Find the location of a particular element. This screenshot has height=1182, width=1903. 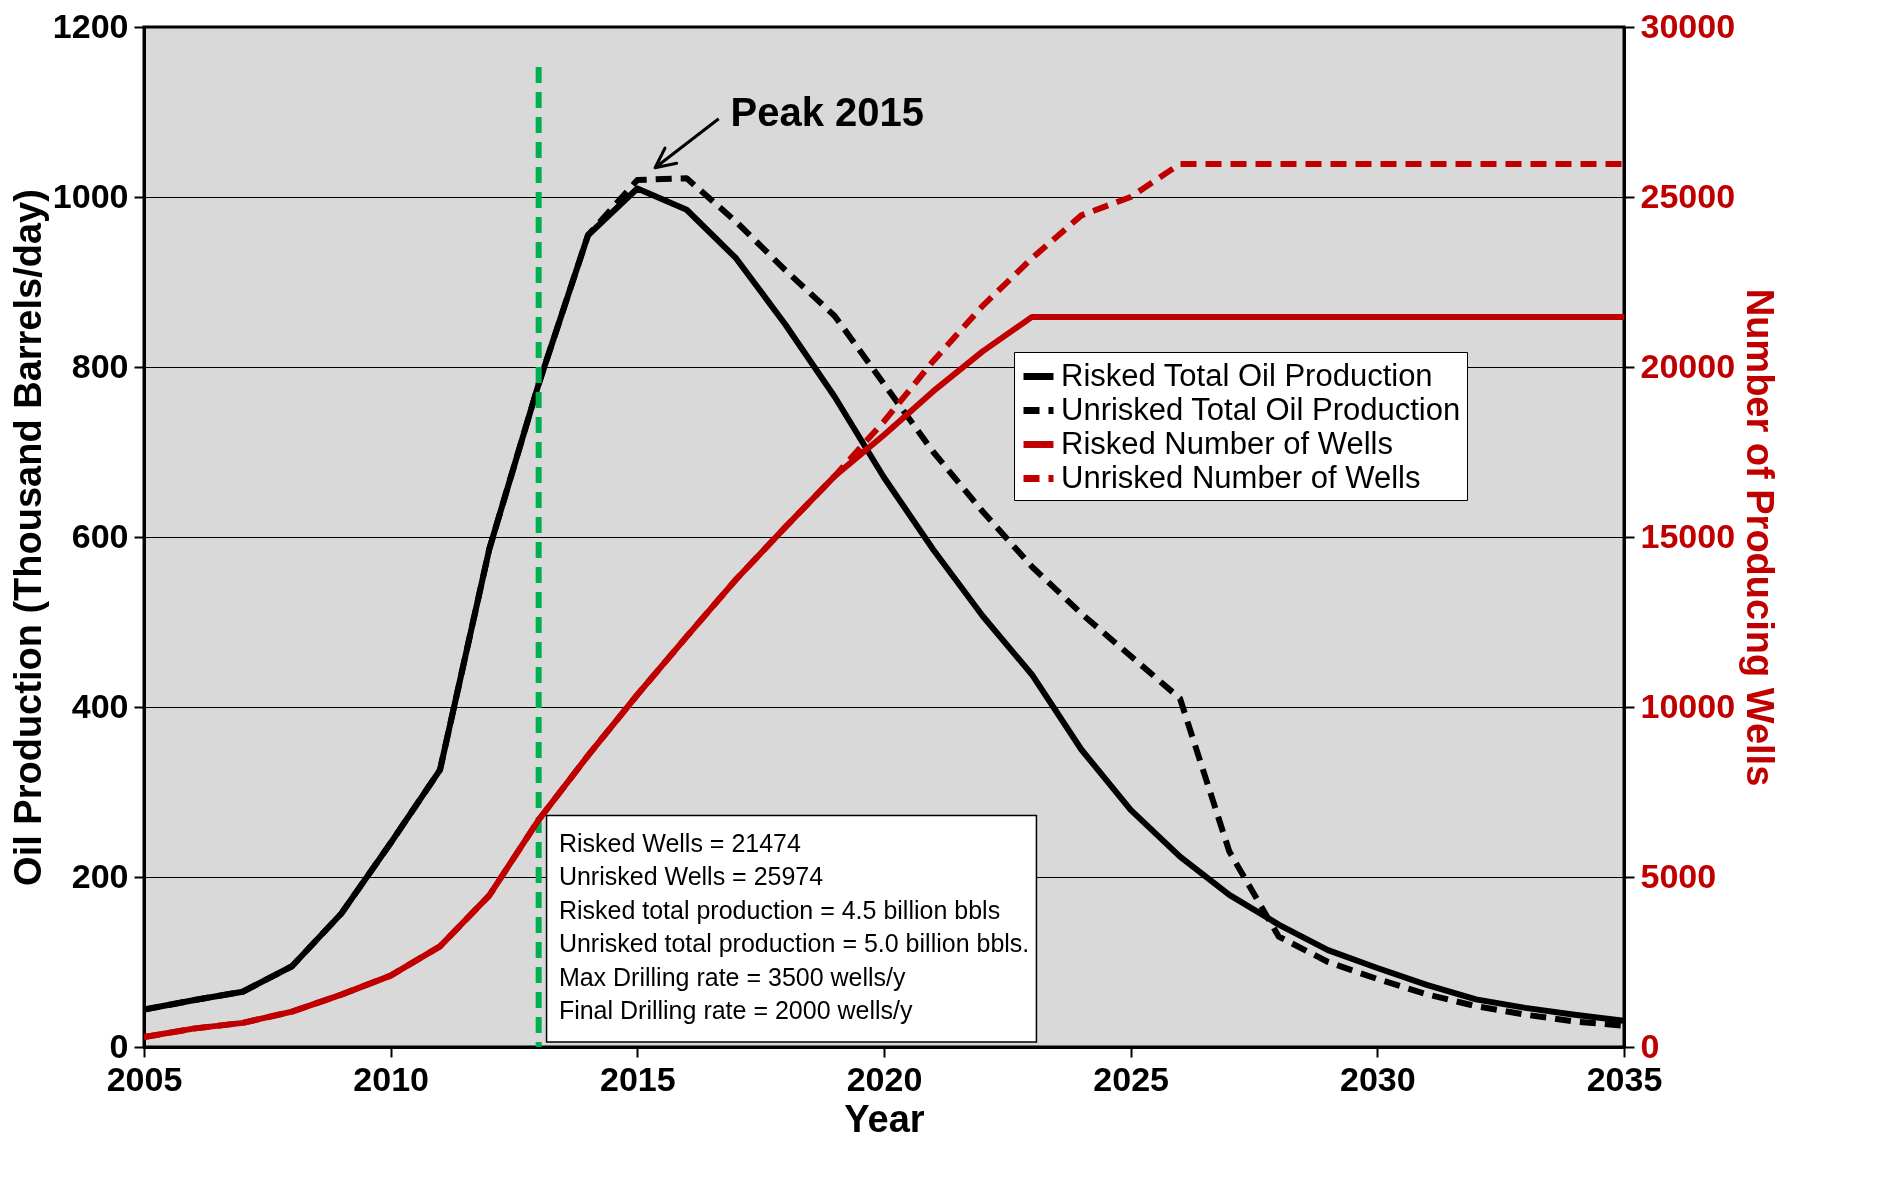

y2-tick-label: 5000 is located at coordinates (1678, 875).